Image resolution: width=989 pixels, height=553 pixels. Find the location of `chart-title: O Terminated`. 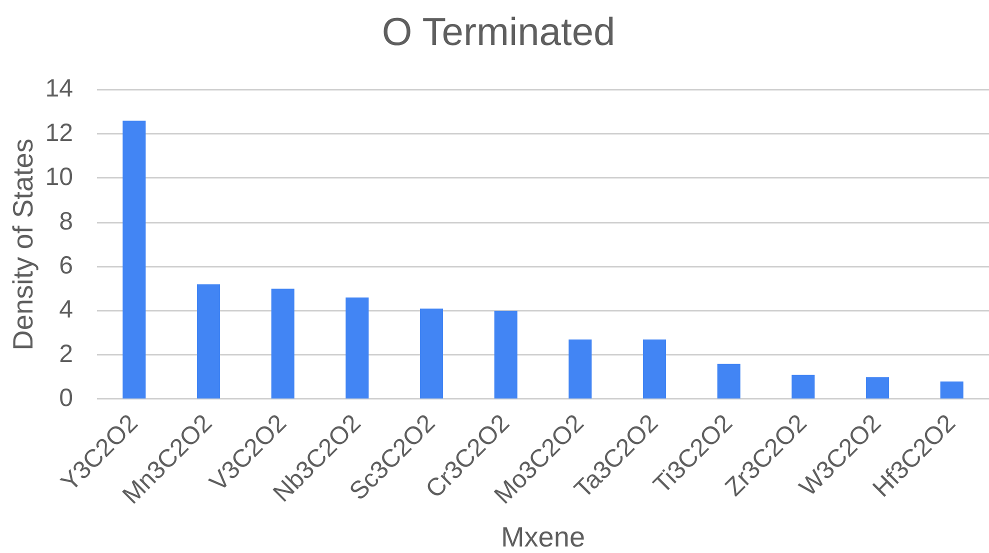

chart-title: O Terminated is located at coordinates (499, 32).